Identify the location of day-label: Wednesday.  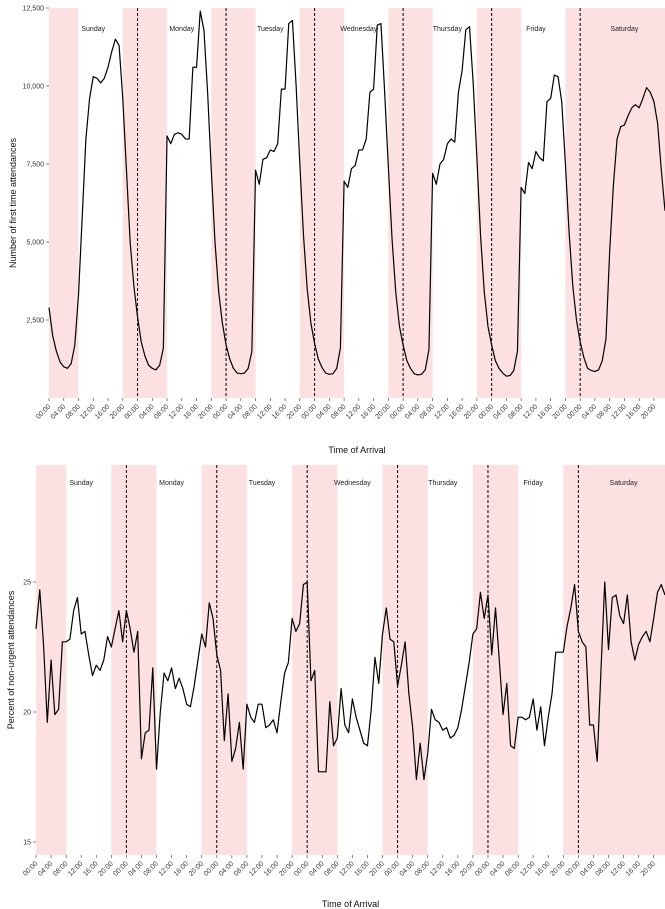
(352, 483).